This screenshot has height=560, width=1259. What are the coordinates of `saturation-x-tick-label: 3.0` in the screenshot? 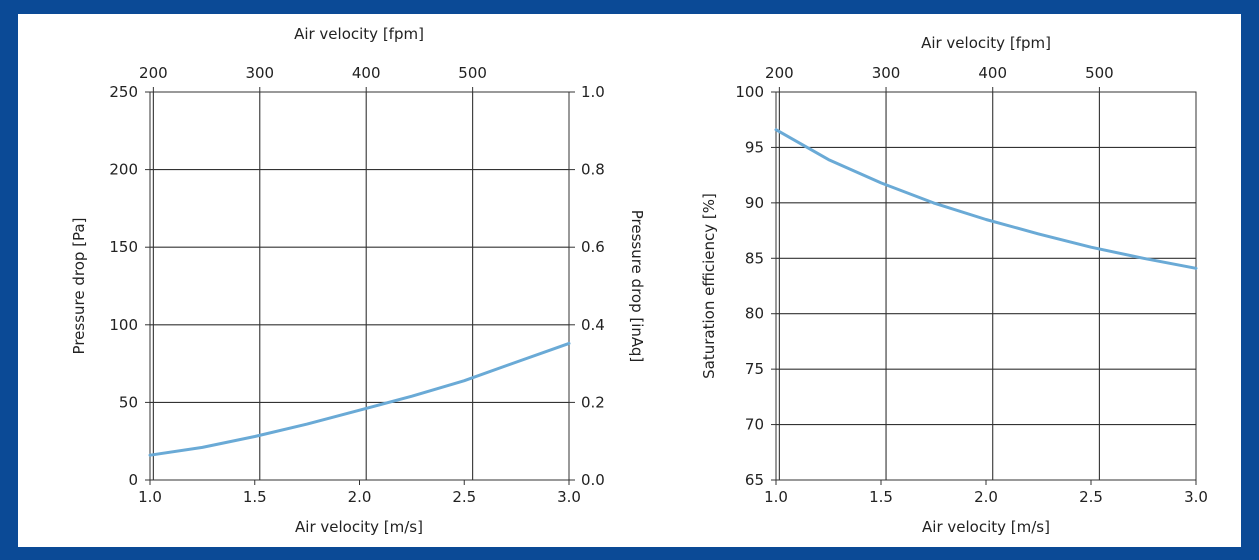 It's located at (1196, 497).